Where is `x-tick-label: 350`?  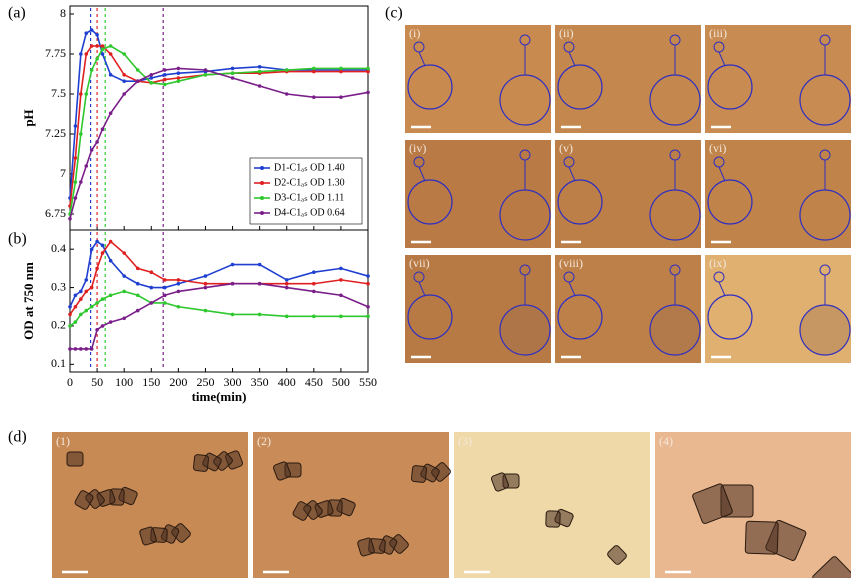 x-tick-label: 350 is located at coordinates (260, 382).